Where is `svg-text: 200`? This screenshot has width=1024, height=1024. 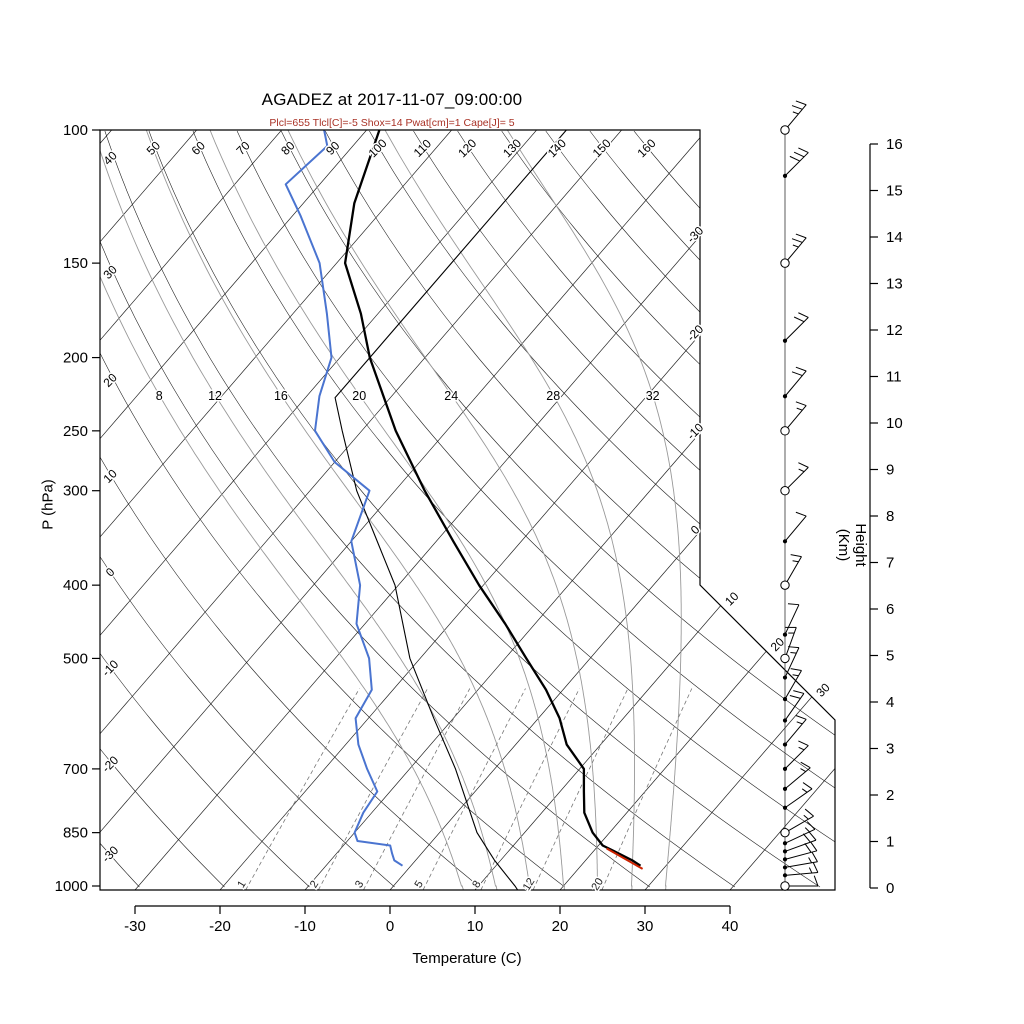 svg-text: 200 is located at coordinates (75, 358).